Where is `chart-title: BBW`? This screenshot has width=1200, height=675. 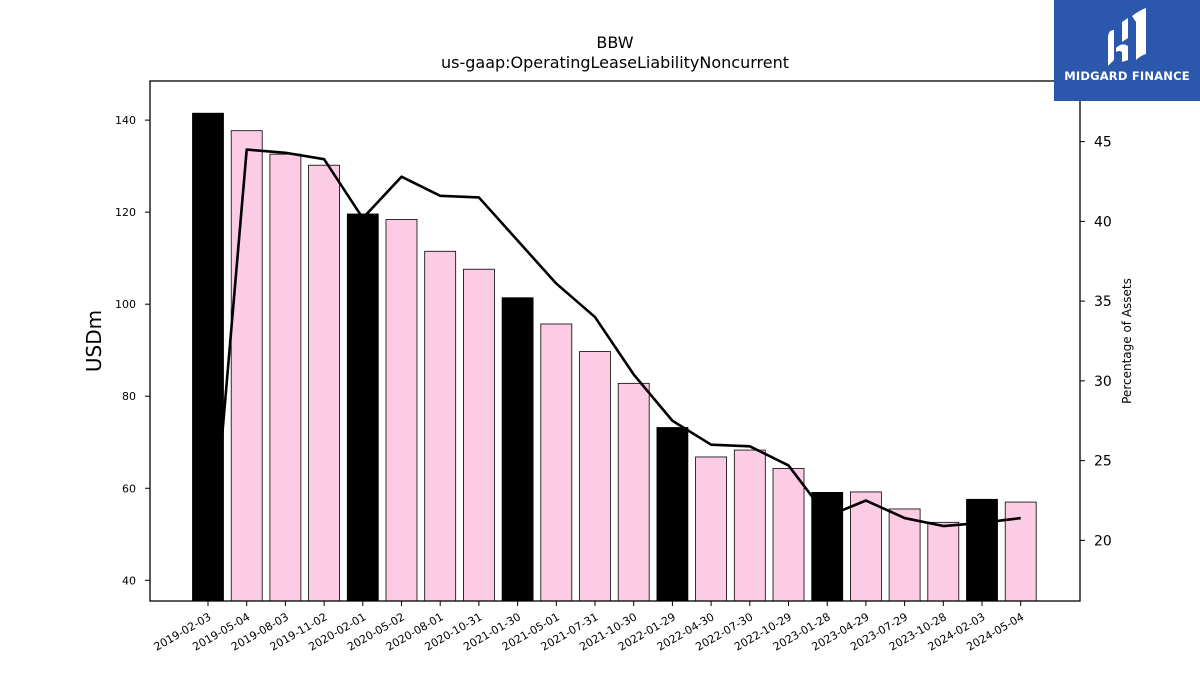
chart-title: BBW is located at coordinates (614, 42).